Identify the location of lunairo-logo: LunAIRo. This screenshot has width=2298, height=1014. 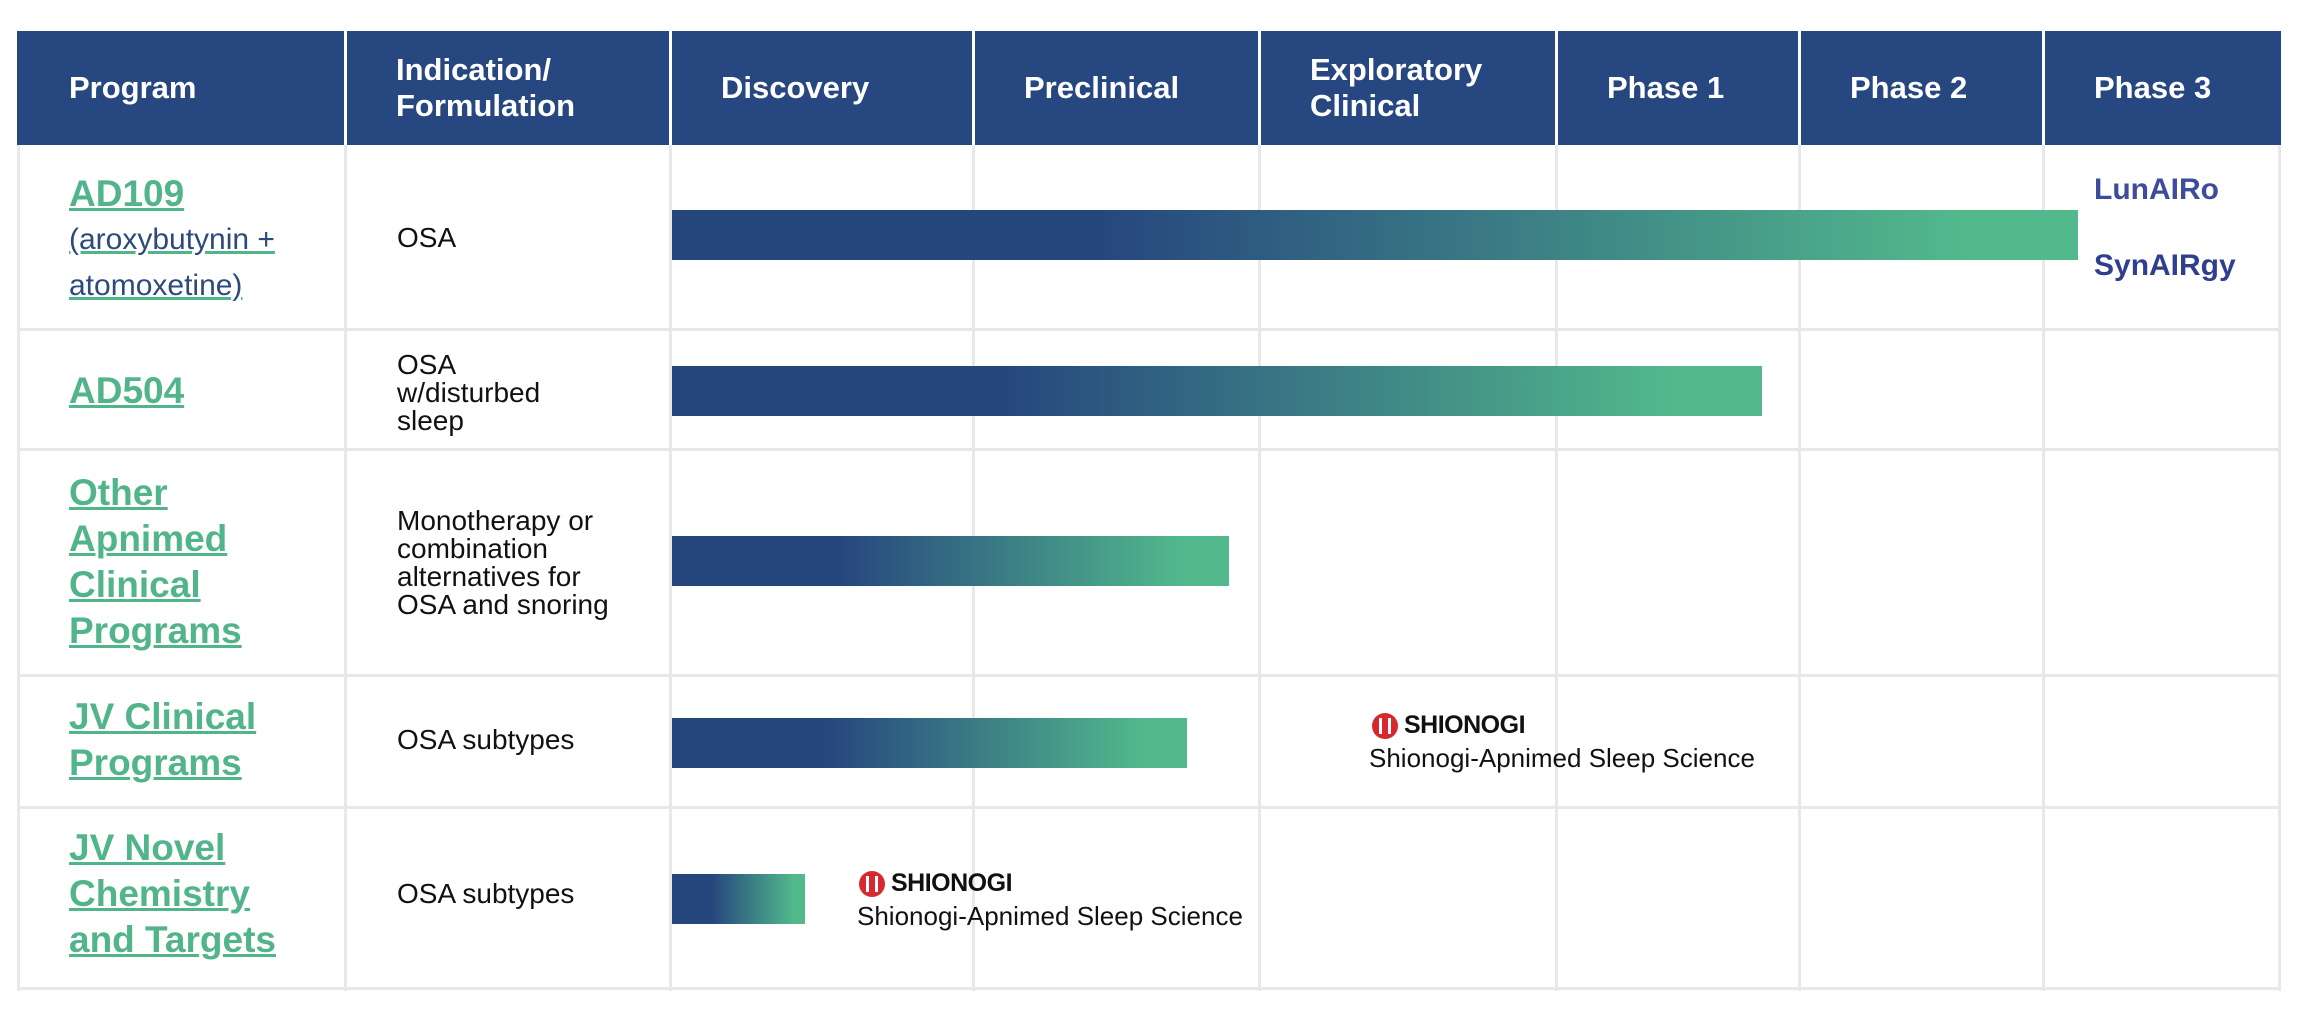
(2156, 189).